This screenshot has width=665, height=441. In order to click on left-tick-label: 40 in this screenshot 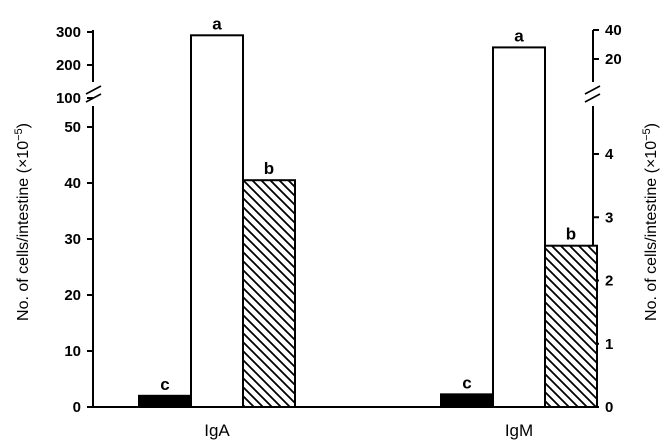, I will do `click(72, 183)`.